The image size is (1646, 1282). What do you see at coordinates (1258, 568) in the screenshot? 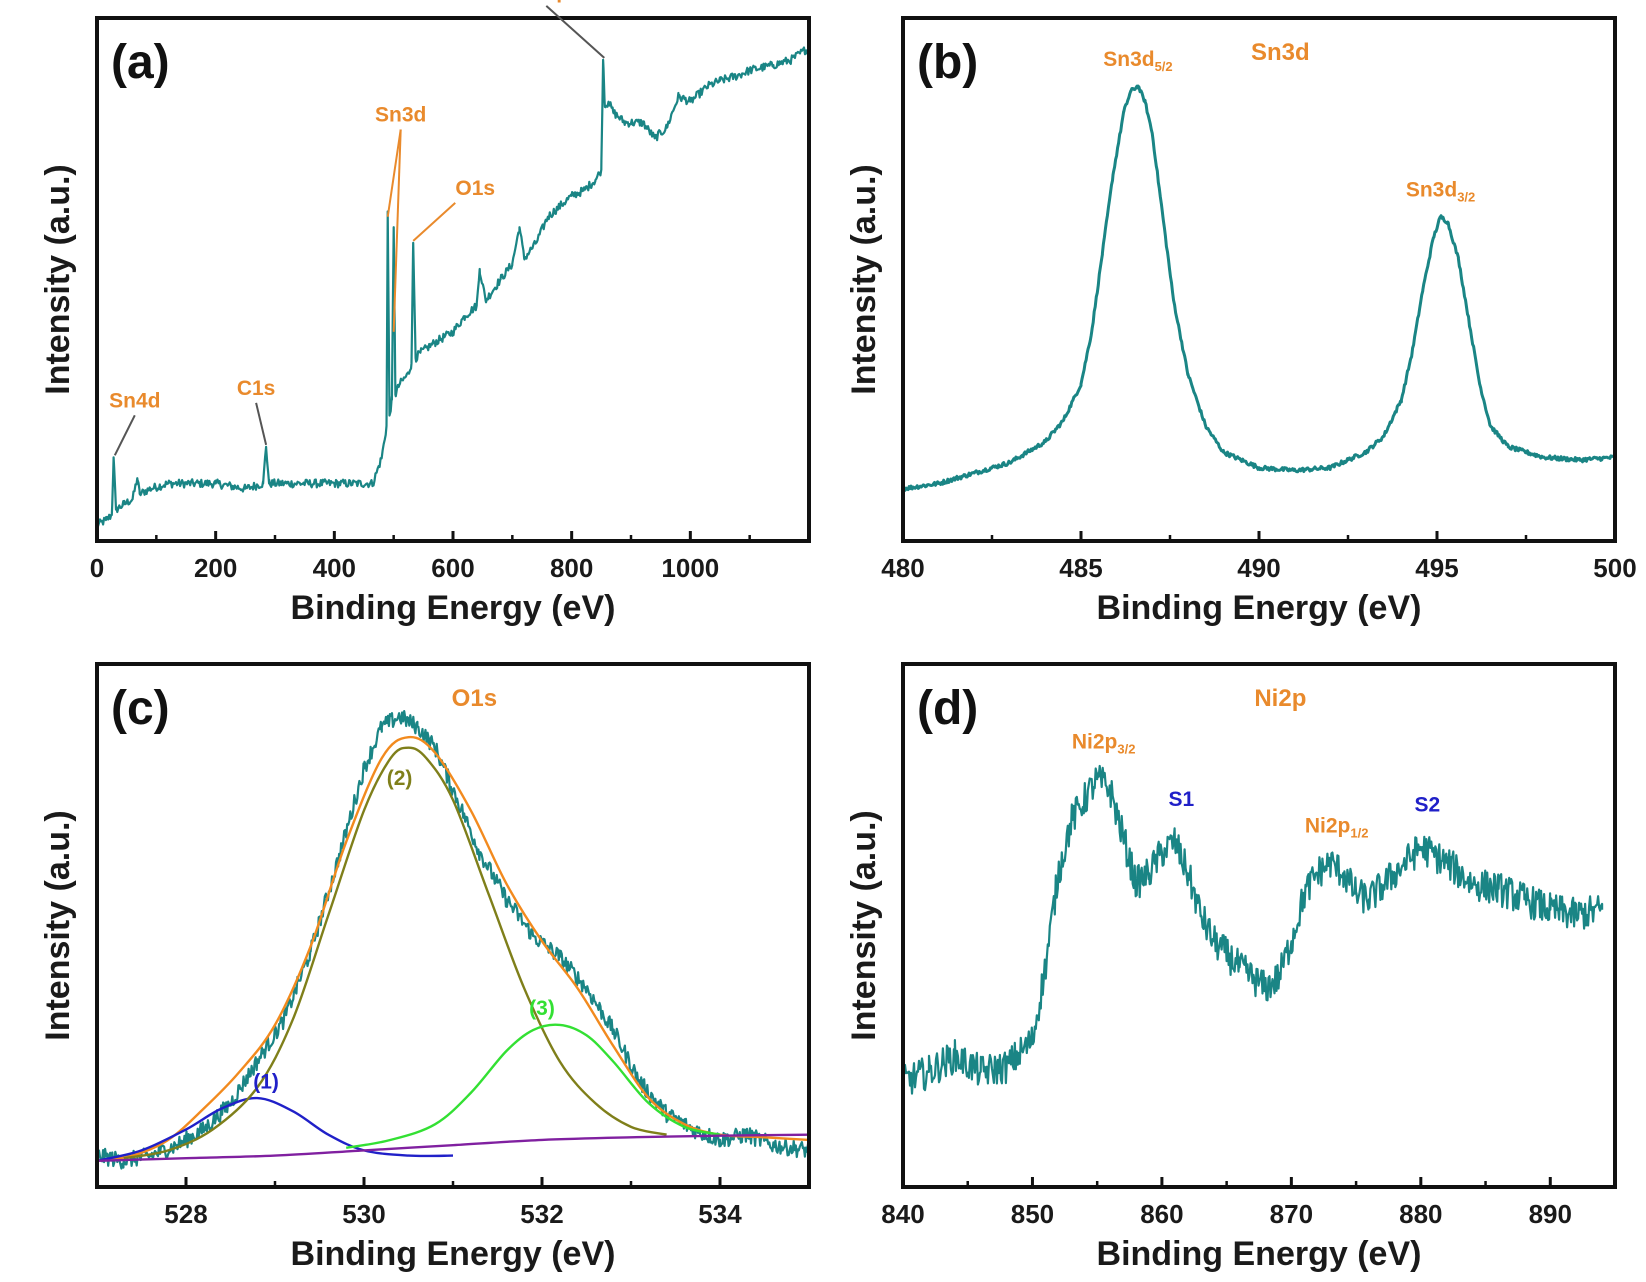
I see `x-tick-label: 490` at bounding box center [1258, 568].